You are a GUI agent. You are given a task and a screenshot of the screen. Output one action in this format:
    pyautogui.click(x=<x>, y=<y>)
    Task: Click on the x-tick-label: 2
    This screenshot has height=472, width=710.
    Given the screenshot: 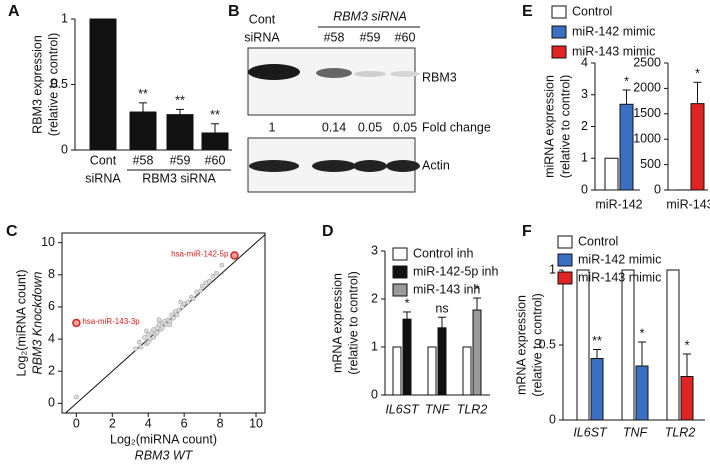 What is the action you would take?
    pyautogui.click(x=112, y=423)
    